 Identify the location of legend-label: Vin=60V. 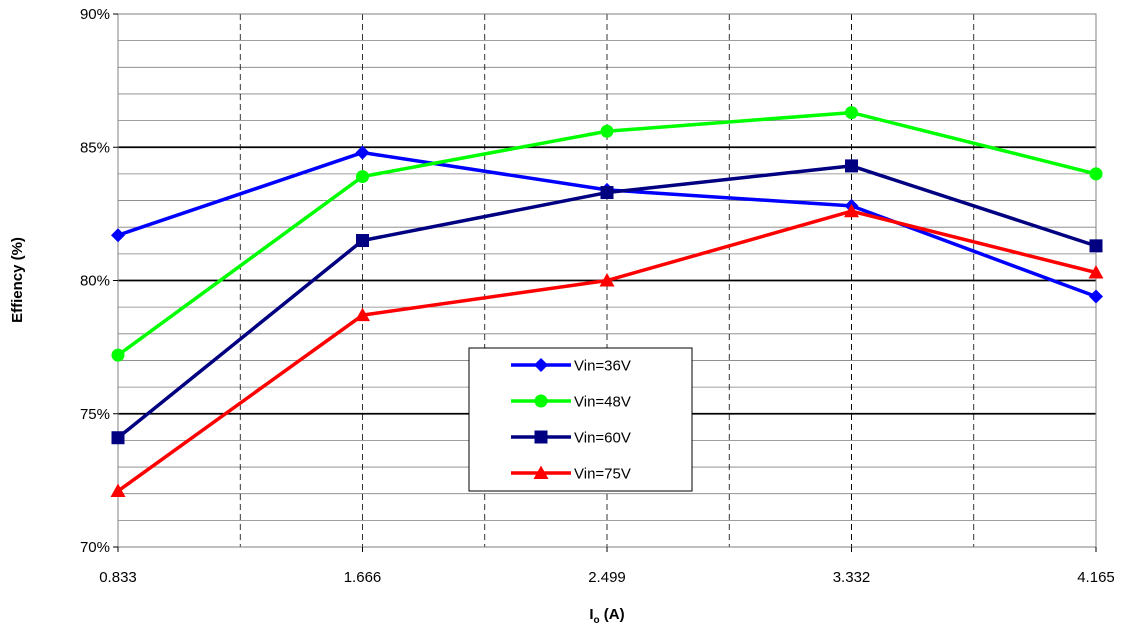
(602, 438).